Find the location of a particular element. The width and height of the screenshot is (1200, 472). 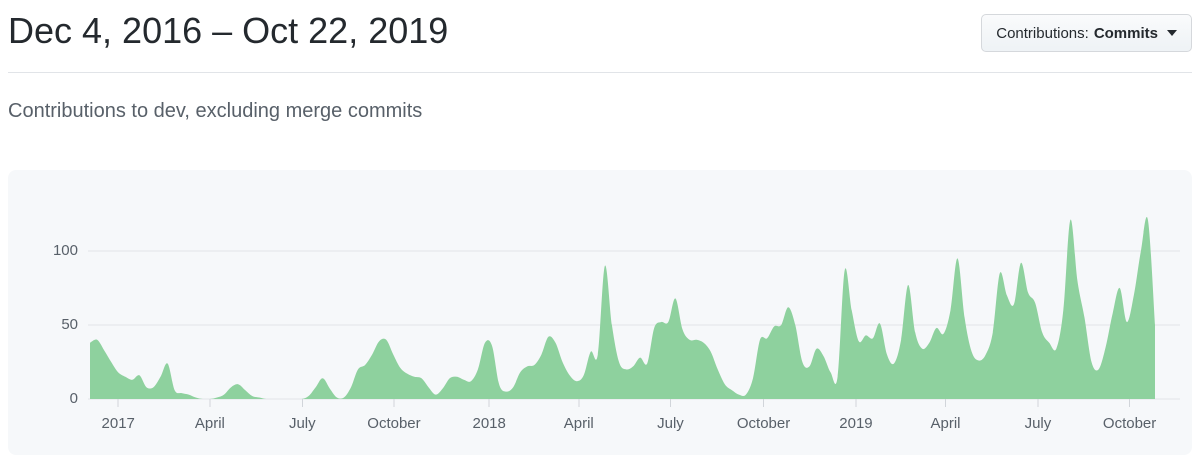

contributions-filter-button: Contributions: Commits is located at coordinates (1086, 33).